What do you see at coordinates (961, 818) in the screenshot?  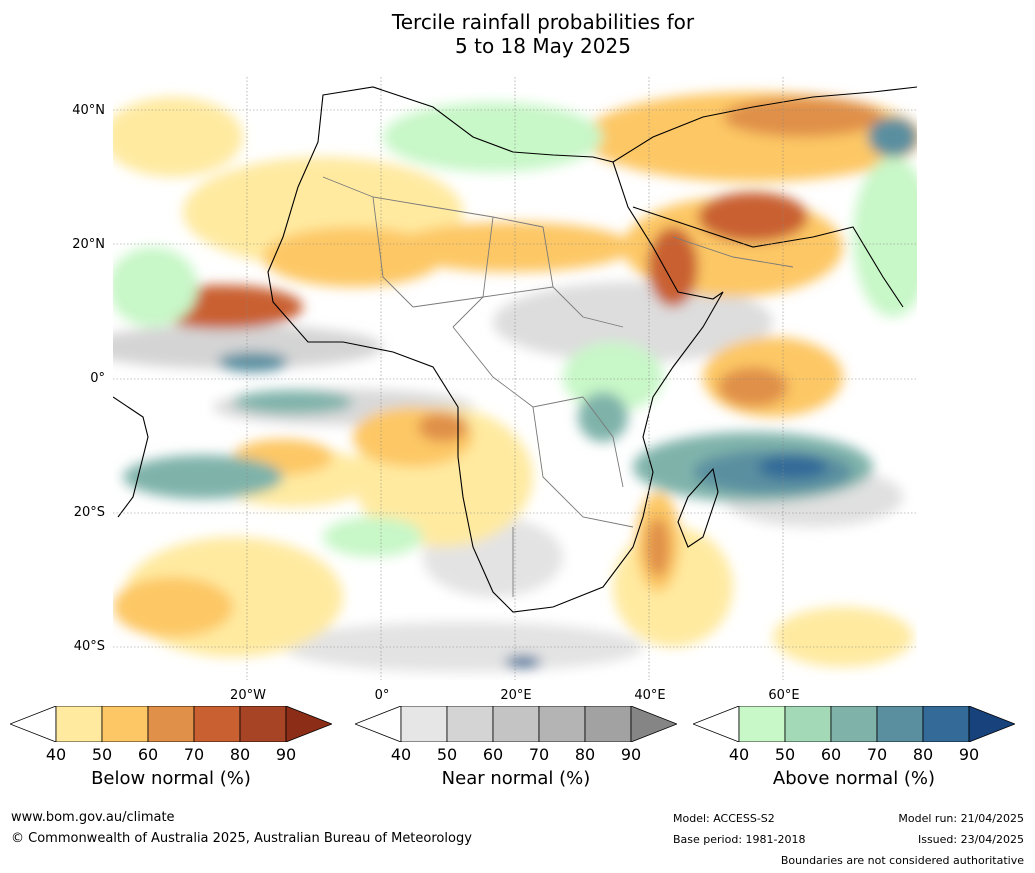 I see `footer-model-run: Model run: 21/04/2025` at bounding box center [961, 818].